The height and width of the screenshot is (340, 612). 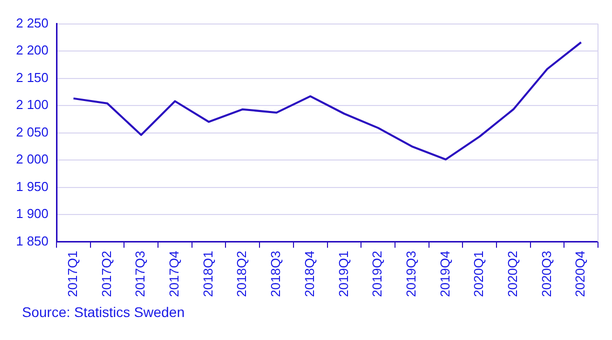 What do you see at coordinates (276, 274) in the screenshot?
I see `x-tick-label: 2018Q3` at bounding box center [276, 274].